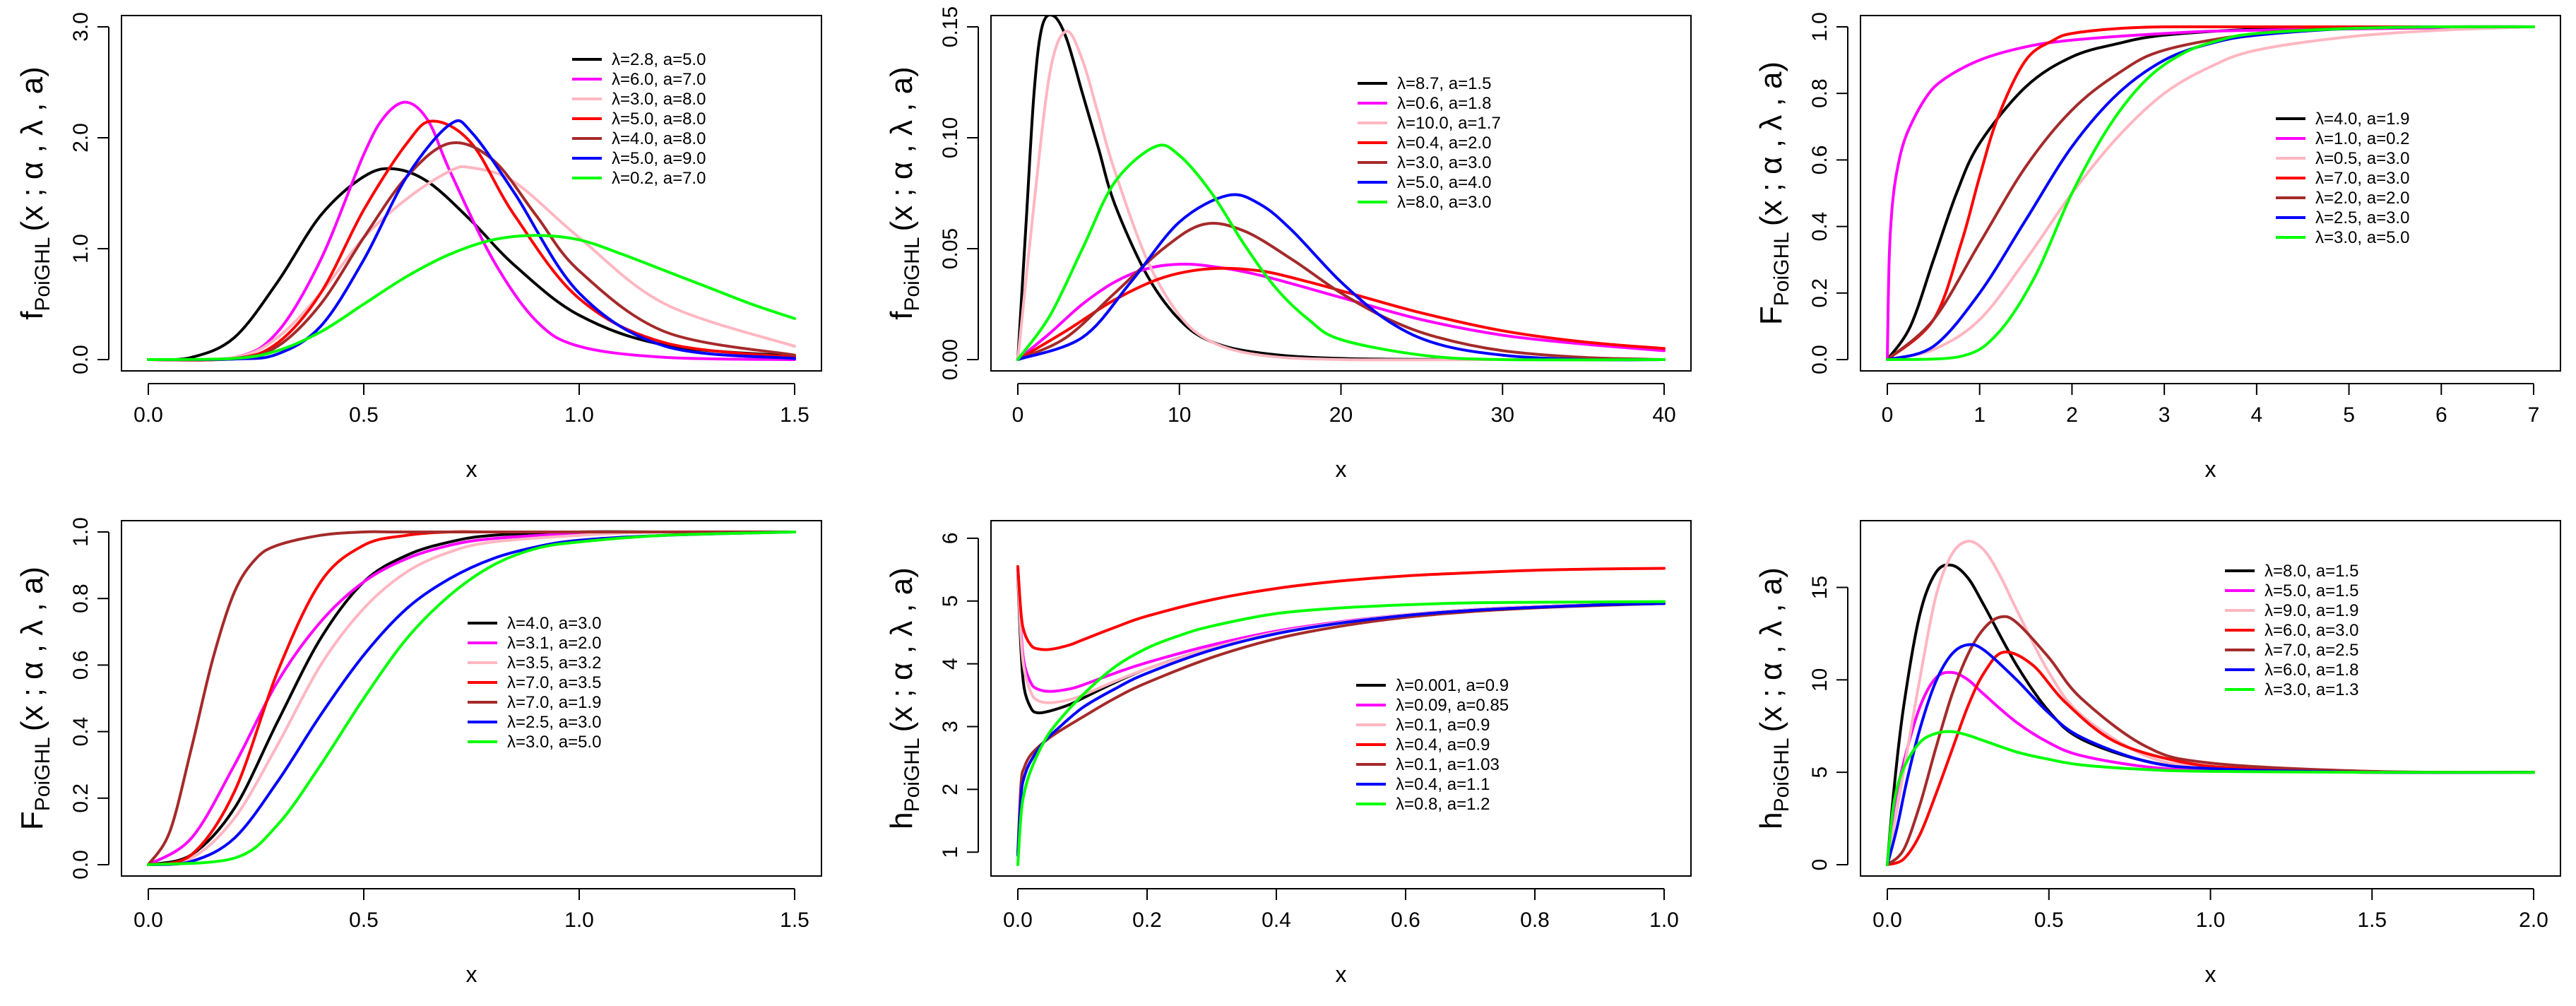 The height and width of the screenshot is (1006, 2576). What do you see at coordinates (1443, 805) in the screenshot?
I see `legend-label: λ=0.8, a=1.2` at bounding box center [1443, 805].